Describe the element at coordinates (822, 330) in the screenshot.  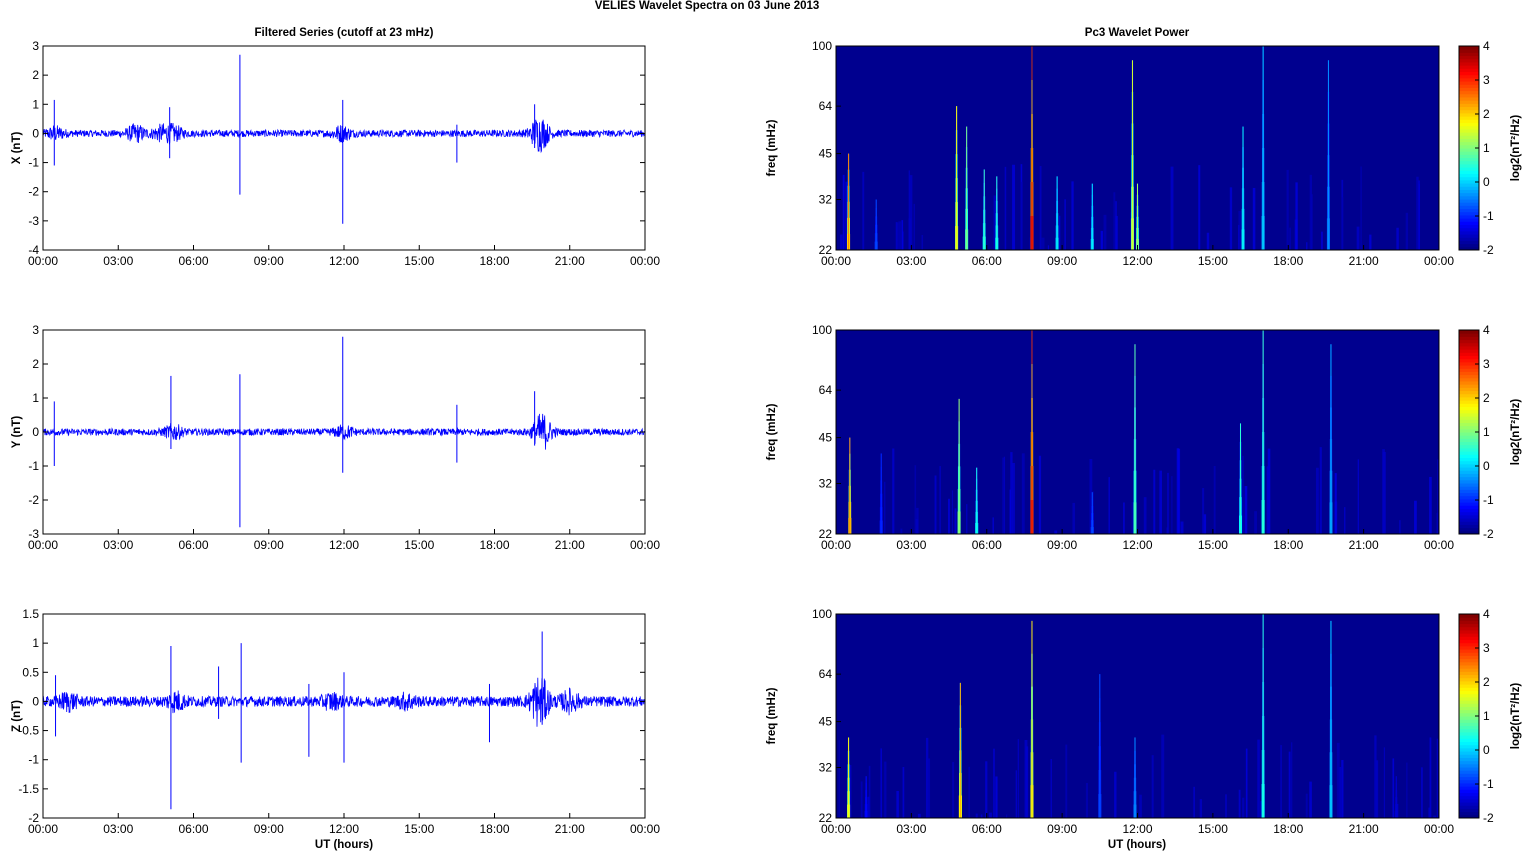
I see `y-tick-label: 100` at that location.